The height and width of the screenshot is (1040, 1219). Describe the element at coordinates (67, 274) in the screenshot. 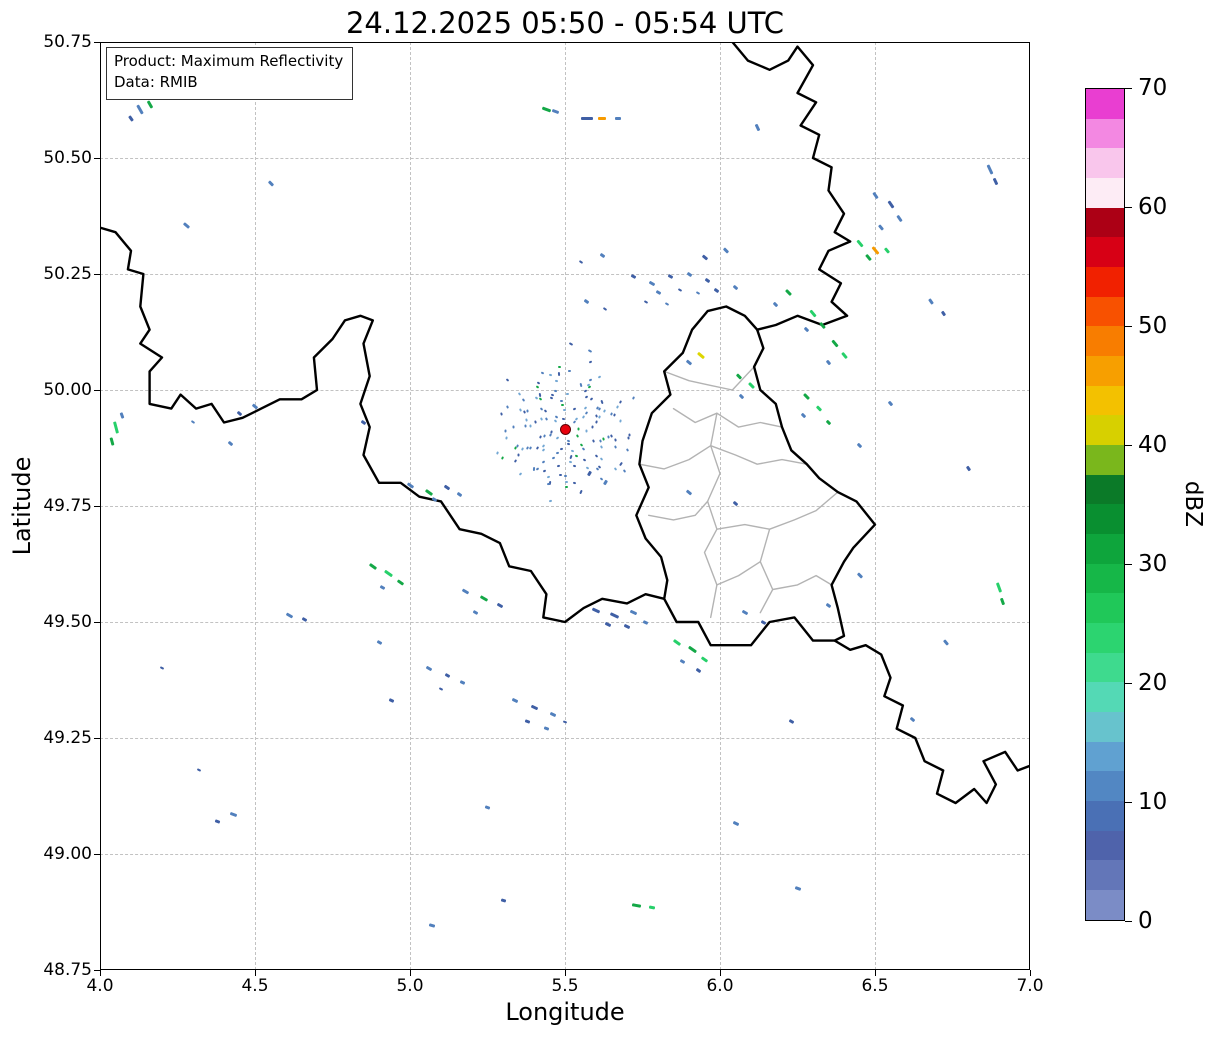

I see `y-tick-label: 50.25` at that location.